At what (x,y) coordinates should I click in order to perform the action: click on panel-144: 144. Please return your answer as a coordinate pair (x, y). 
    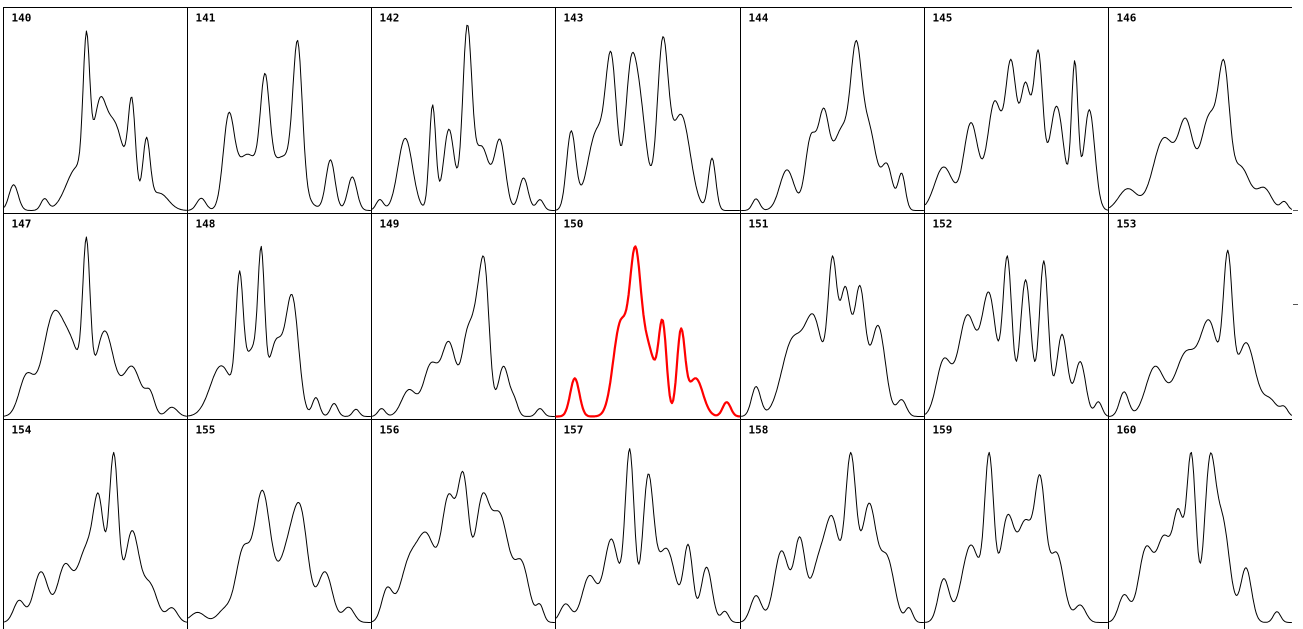
    Looking at the image, I should click on (832, 110).